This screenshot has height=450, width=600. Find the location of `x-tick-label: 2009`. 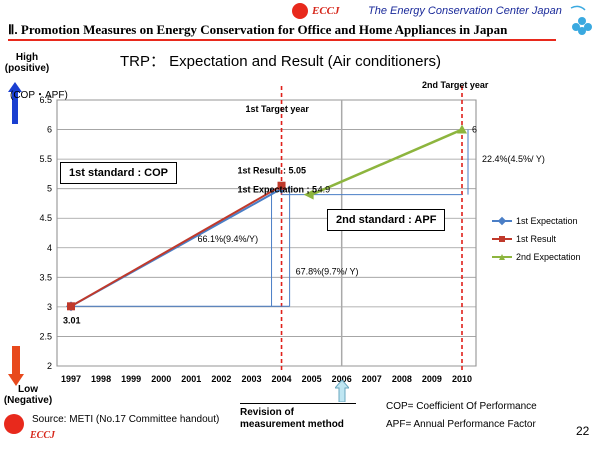

x-tick-label: 2009 is located at coordinates (432, 379).